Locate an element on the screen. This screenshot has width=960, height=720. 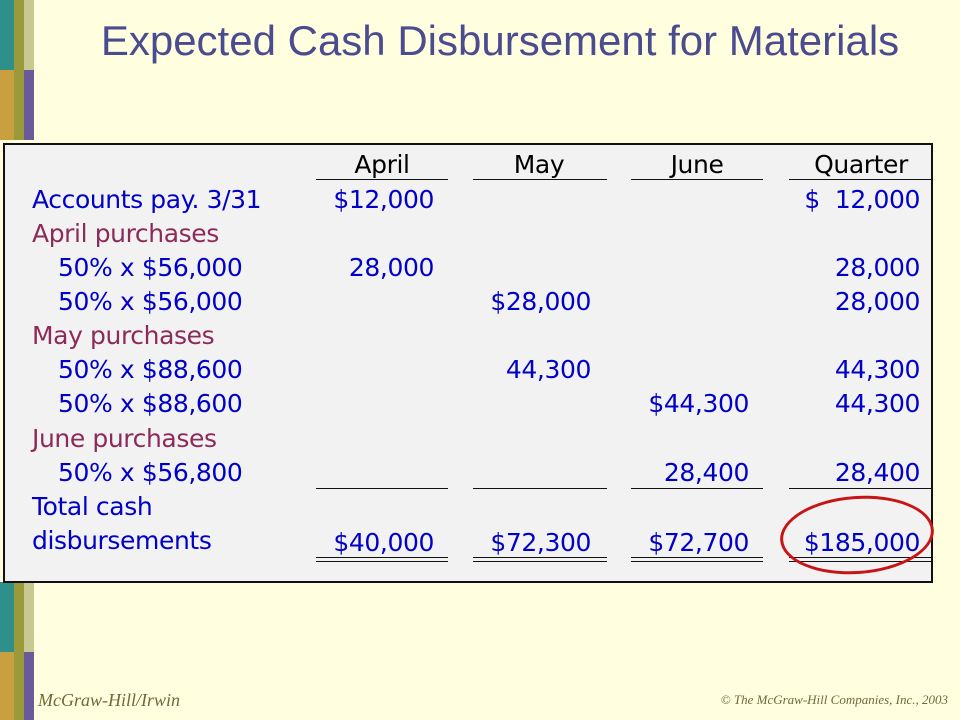
subtotal-line-june is located at coordinates (697, 488).